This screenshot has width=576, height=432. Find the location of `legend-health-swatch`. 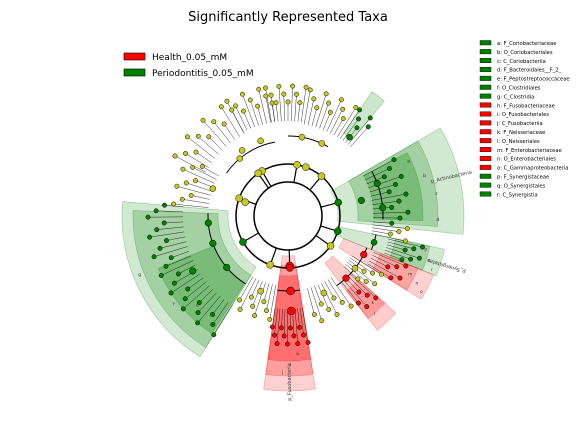

legend-health-swatch is located at coordinates (134, 56).